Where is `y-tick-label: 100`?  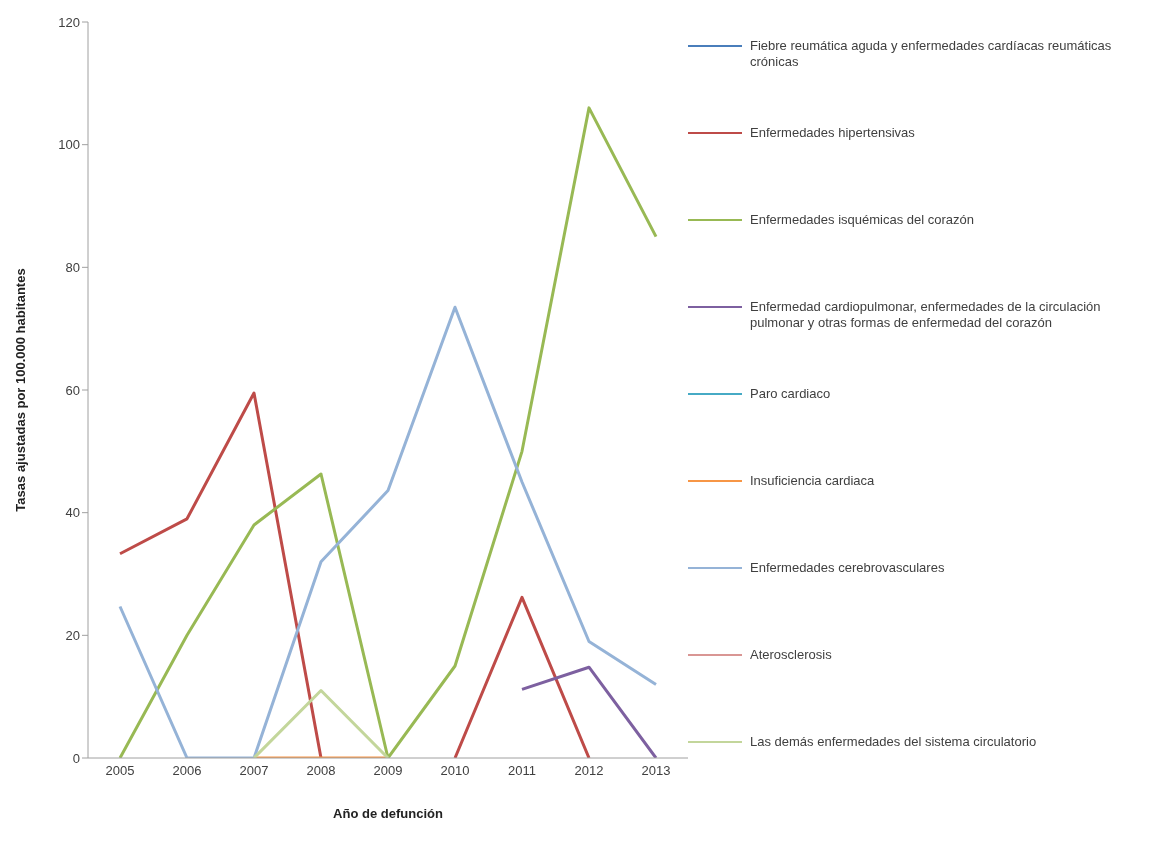 y-tick-label: 100 is located at coordinates (69, 145).